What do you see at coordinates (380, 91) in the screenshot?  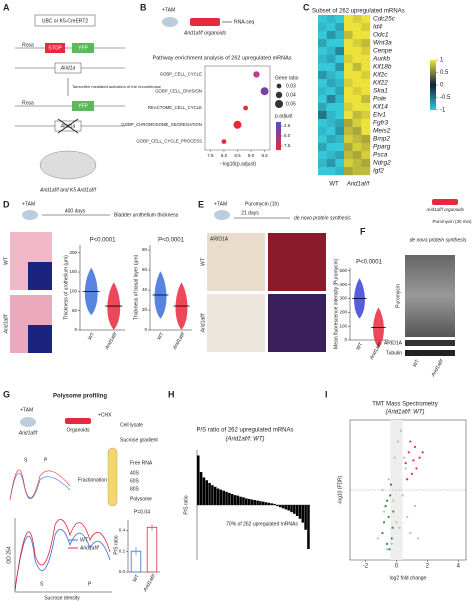 I see `gene-label: Ska1` at bounding box center [380, 91].